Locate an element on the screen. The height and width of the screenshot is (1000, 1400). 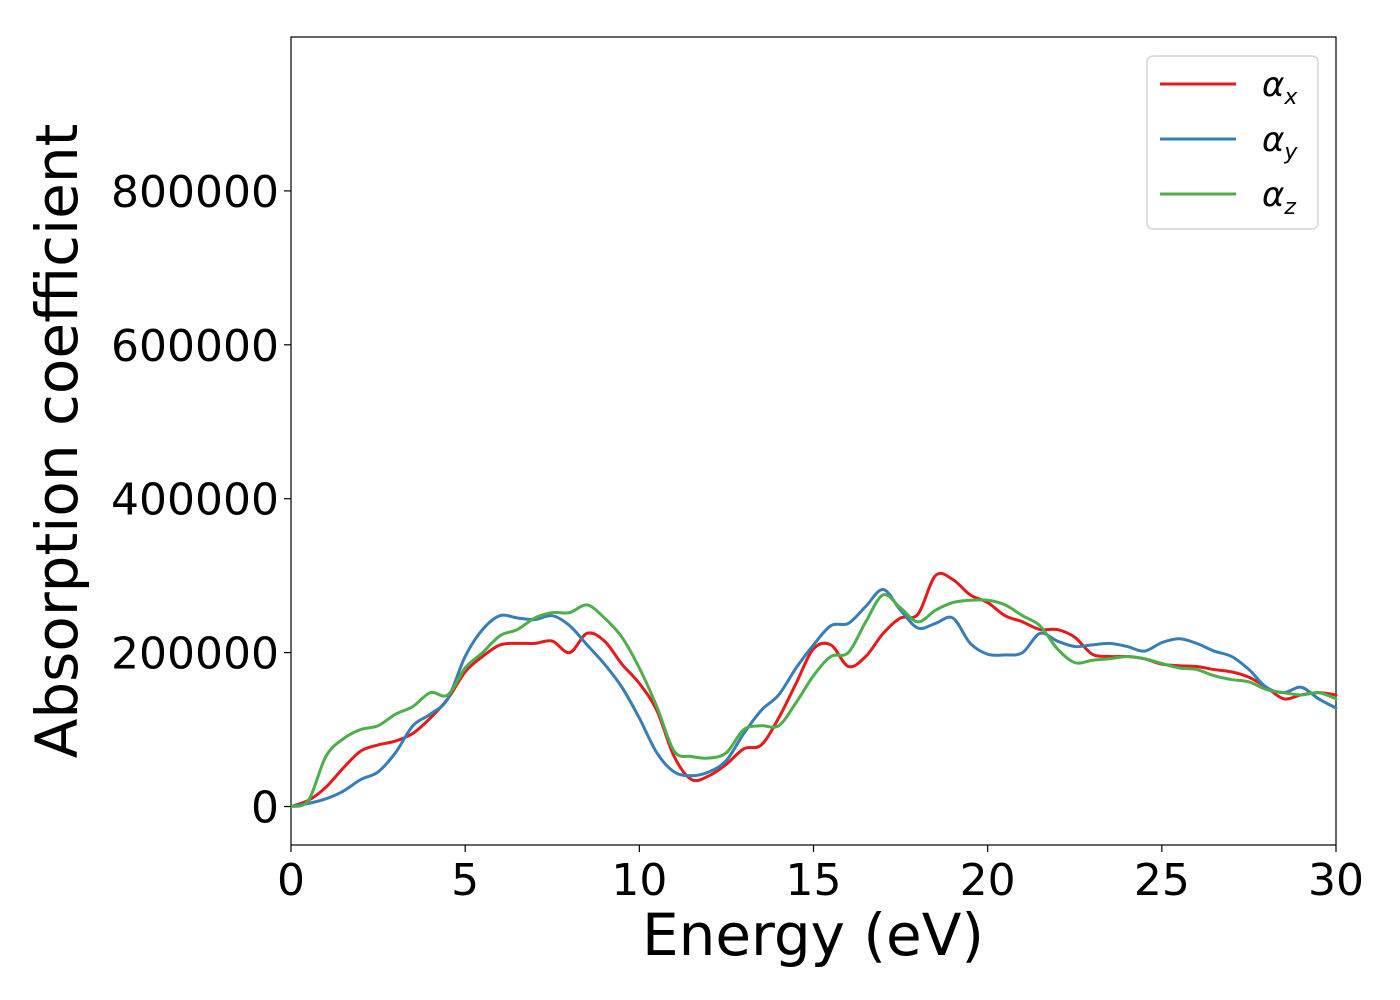
x-tick-label: 15 is located at coordinates (814, 880).